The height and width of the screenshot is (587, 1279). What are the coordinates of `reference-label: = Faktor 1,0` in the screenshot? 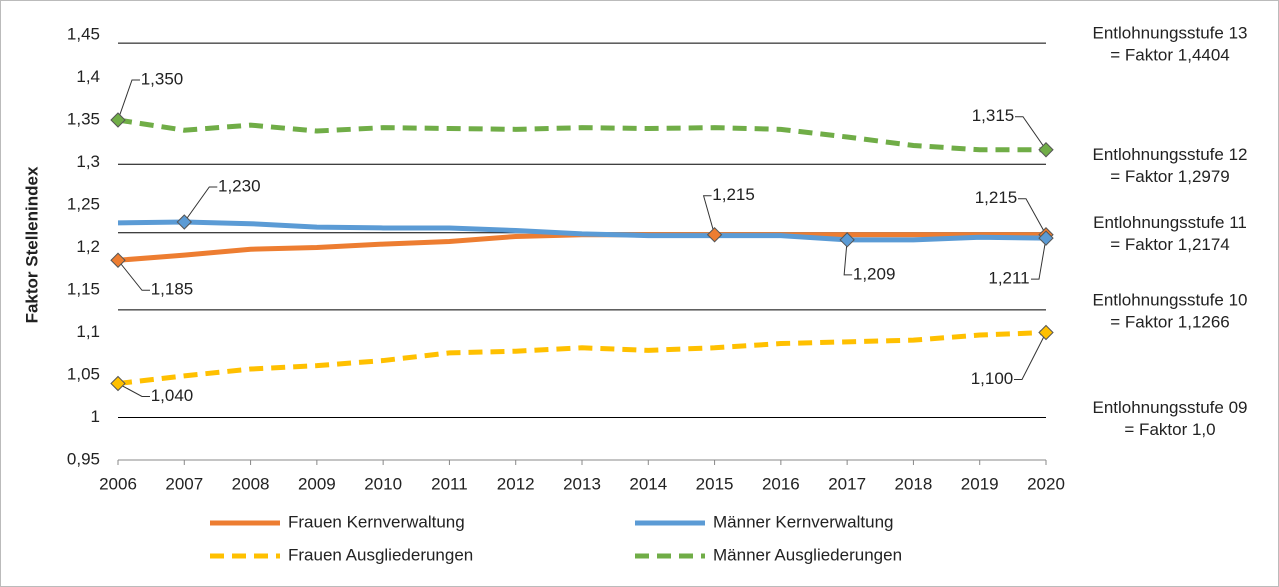 It's located at (1169, 429).